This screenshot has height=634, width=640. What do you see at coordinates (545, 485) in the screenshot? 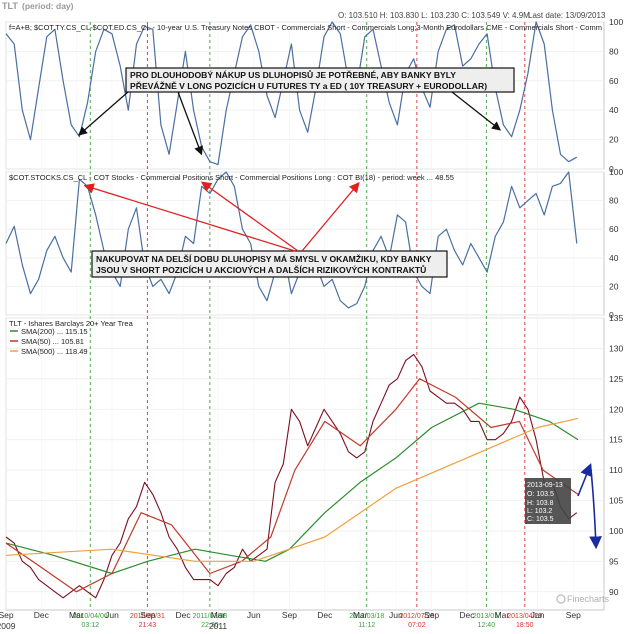
I see `tooltip-date: 2013-09-13` at bounding box center [545, 485].